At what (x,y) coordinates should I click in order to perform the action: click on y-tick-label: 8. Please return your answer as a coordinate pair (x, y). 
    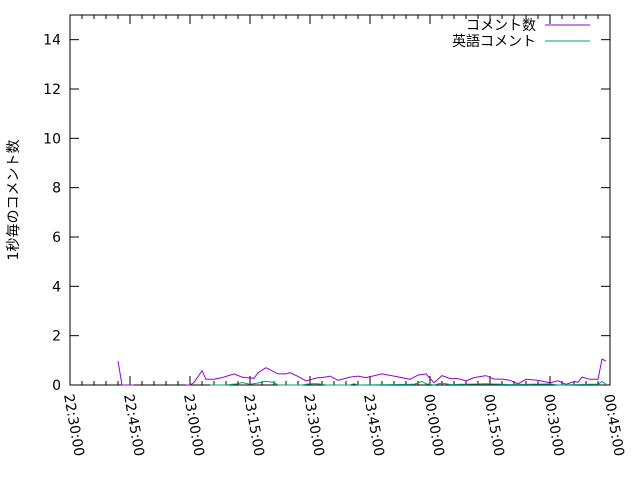
    Looking at the image, I should click on (56, 189).